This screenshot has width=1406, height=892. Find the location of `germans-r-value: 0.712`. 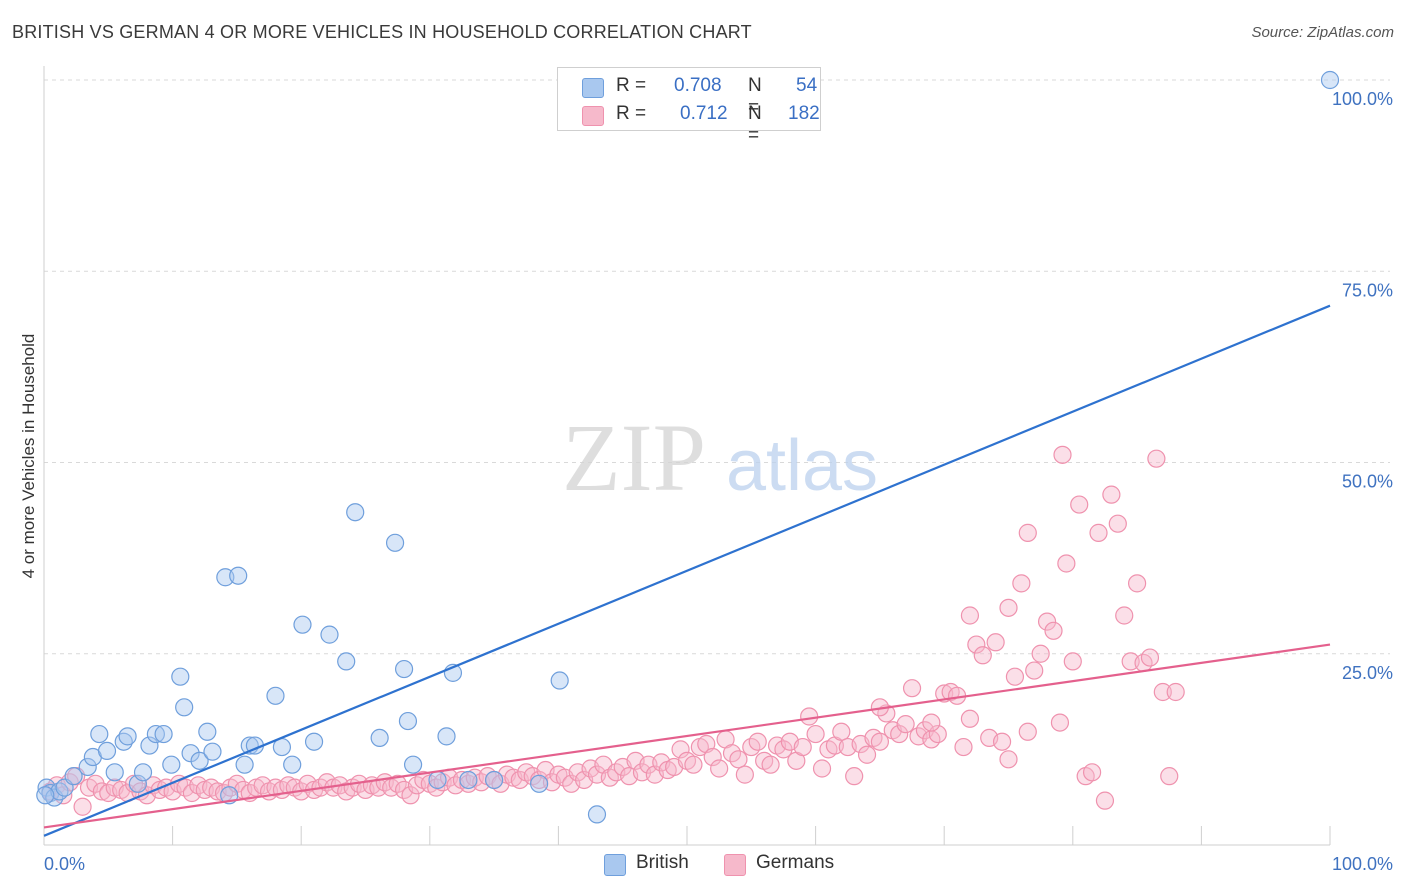

germans-r-value: 0.712 is located at coordinates (704, 113).